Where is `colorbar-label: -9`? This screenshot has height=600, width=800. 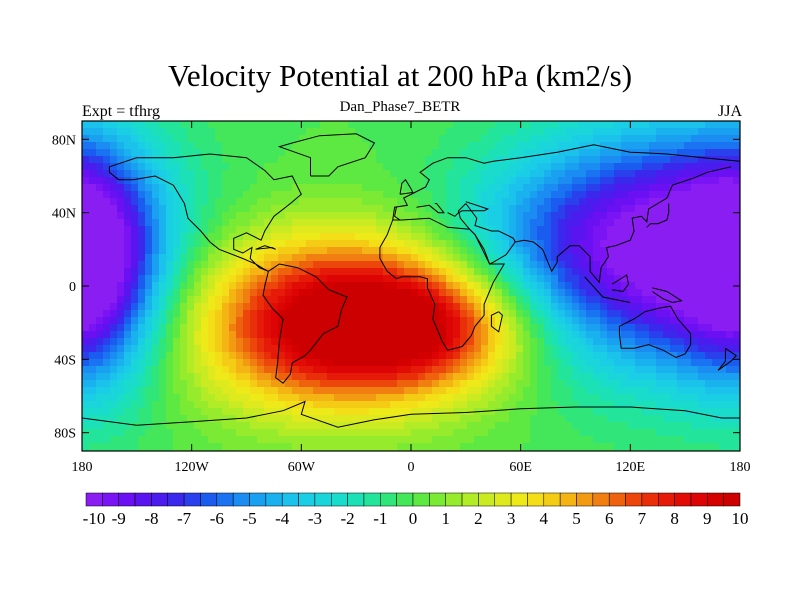
colorbar-label: -9 is located at coordinates (119, 518).